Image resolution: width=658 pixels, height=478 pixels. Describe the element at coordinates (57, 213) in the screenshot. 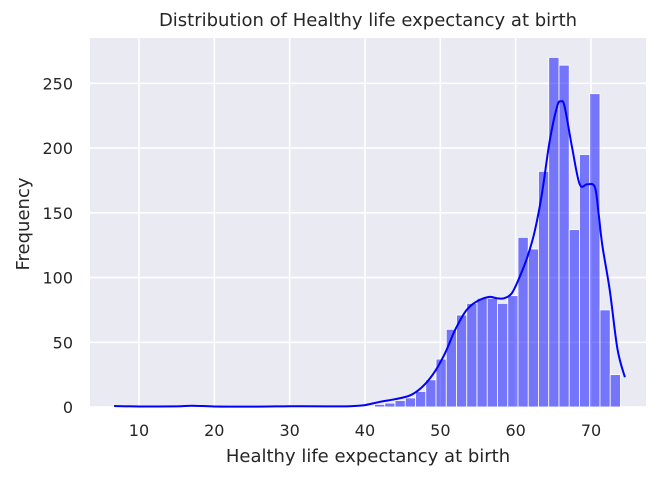

I see `y-tick-label: 150` at that location.